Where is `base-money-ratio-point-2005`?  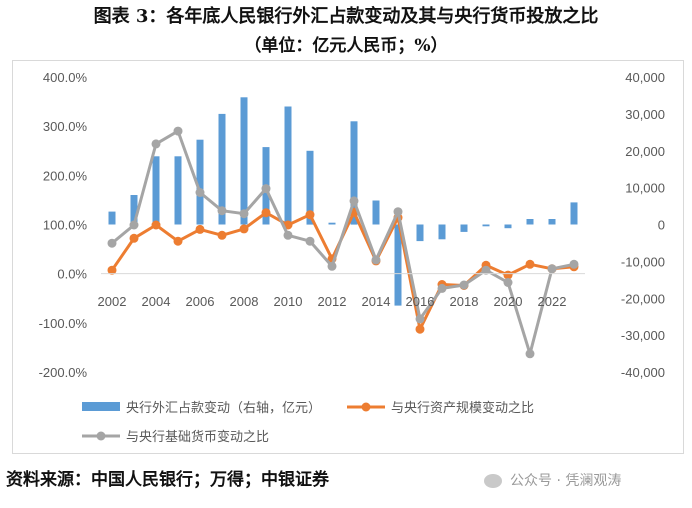 base-money-ratio-point-2005 is located at coordinates (178, 131).